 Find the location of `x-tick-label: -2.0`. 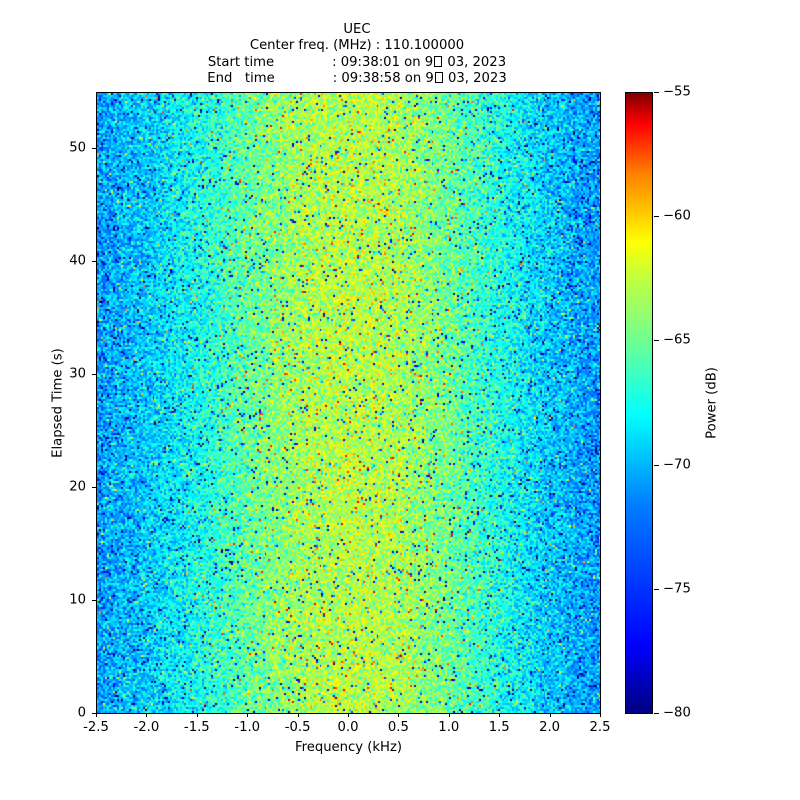

x-tick-label: -2.0 is located at coordinates (146, 727).